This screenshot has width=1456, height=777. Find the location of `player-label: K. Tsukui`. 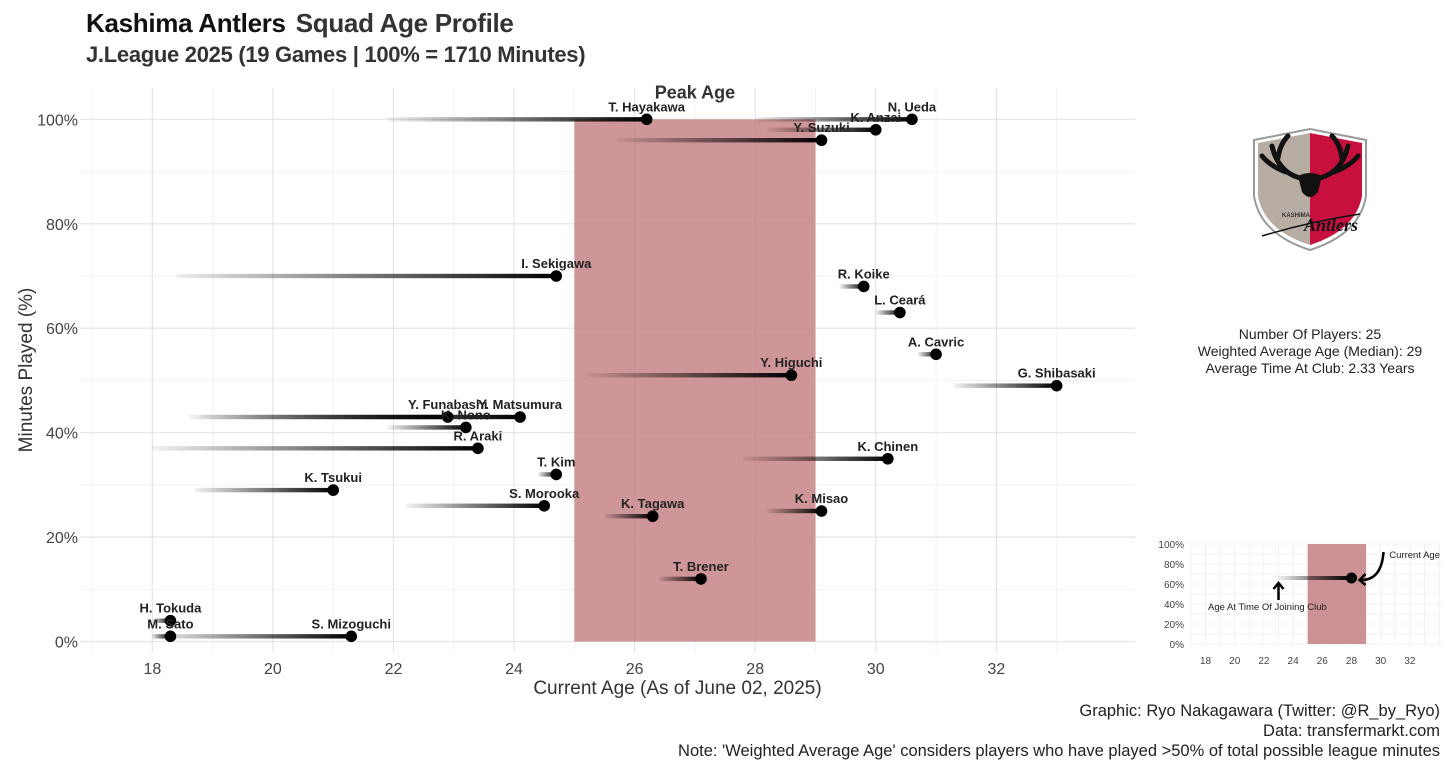

player-label: K. Tsukui is located at coordinates (333, 477).